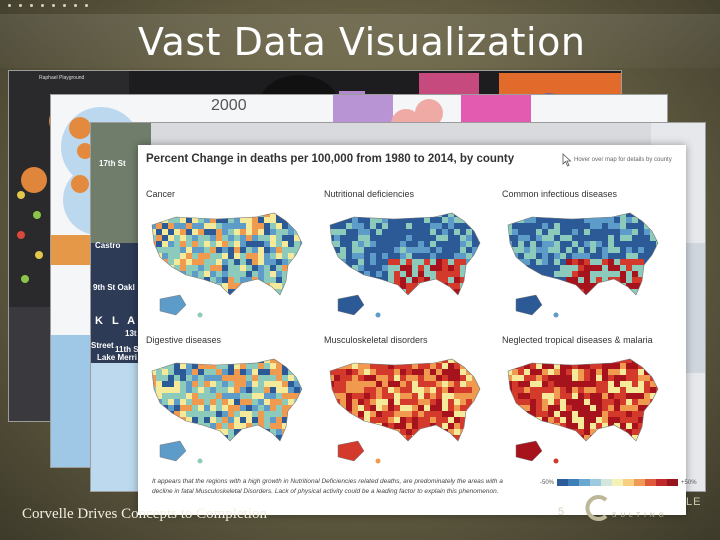  Describe the element at coordinates (623, 160) in the screenshot. I see `hover-hint: Hover over map for details by county` at that location.